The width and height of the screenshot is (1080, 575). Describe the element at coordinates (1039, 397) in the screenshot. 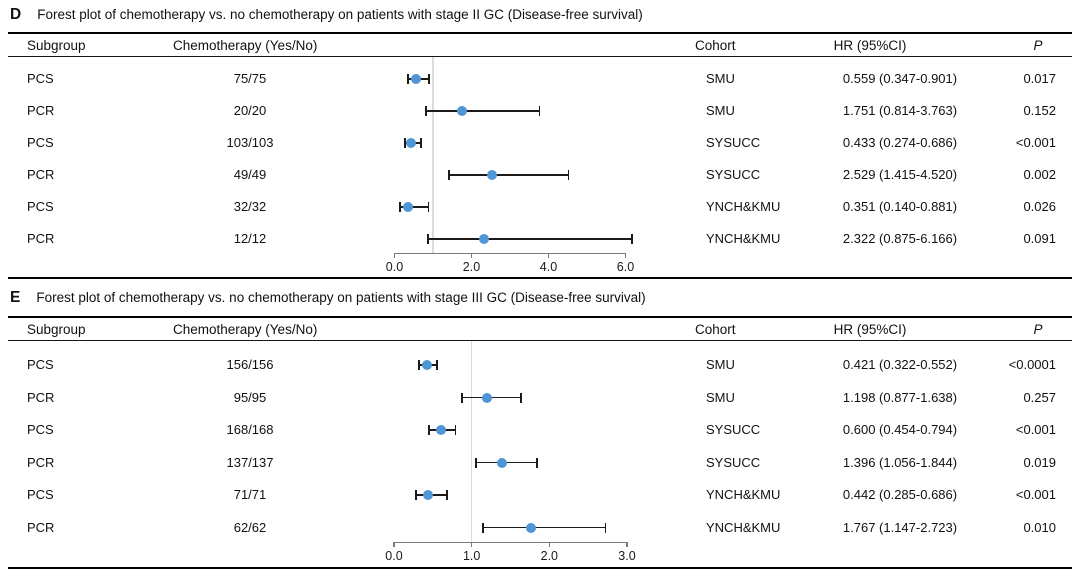

I see `row-p-value: 0.257` at that location.